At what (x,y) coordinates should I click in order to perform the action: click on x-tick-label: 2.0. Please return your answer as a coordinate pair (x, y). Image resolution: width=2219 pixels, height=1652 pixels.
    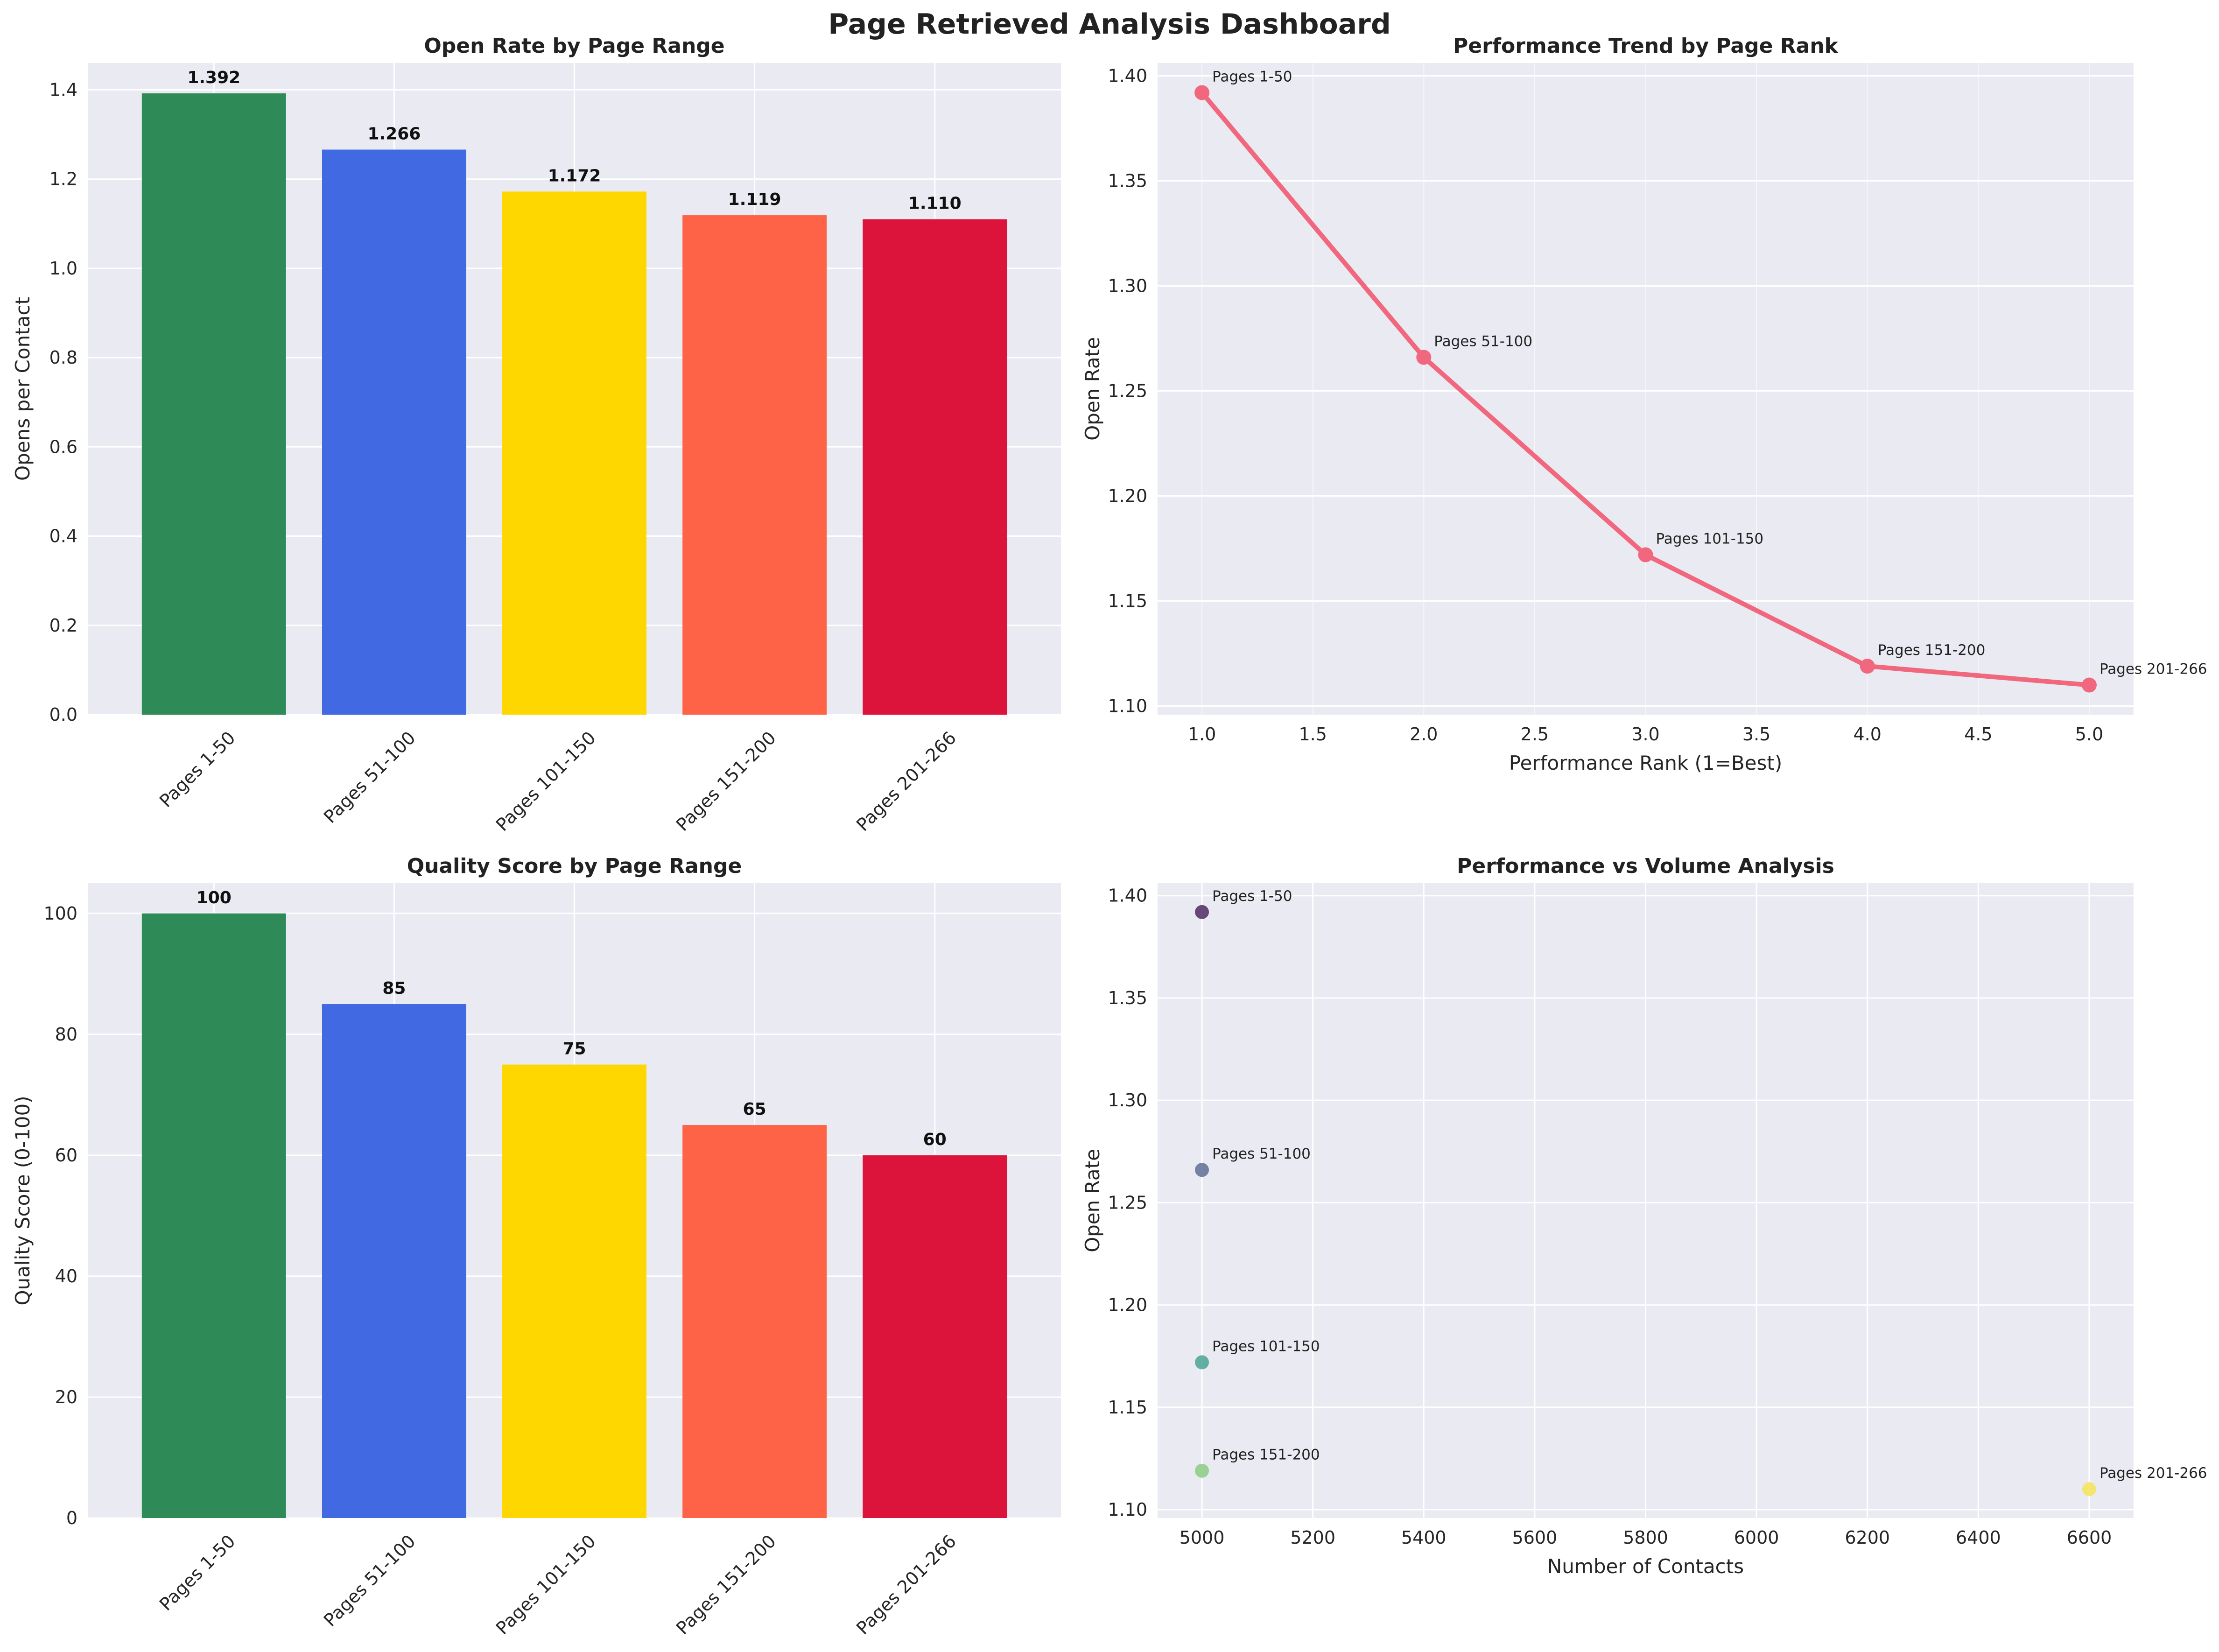
    Looking at the image, I should click on (1424, 734).